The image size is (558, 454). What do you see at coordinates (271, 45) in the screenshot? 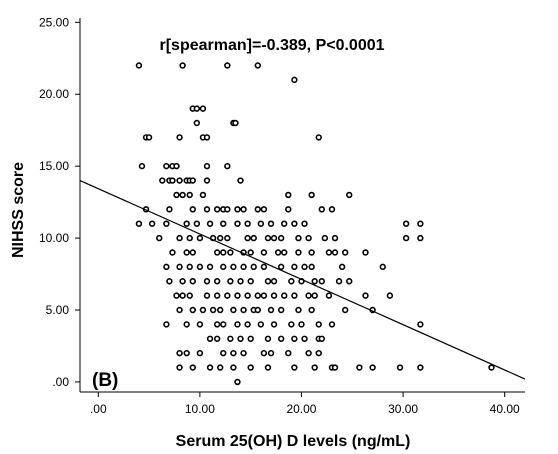
I see `correlation-annotation: r[spearman]=-0.389, P<0.0001` at bounding box center [271, 45].